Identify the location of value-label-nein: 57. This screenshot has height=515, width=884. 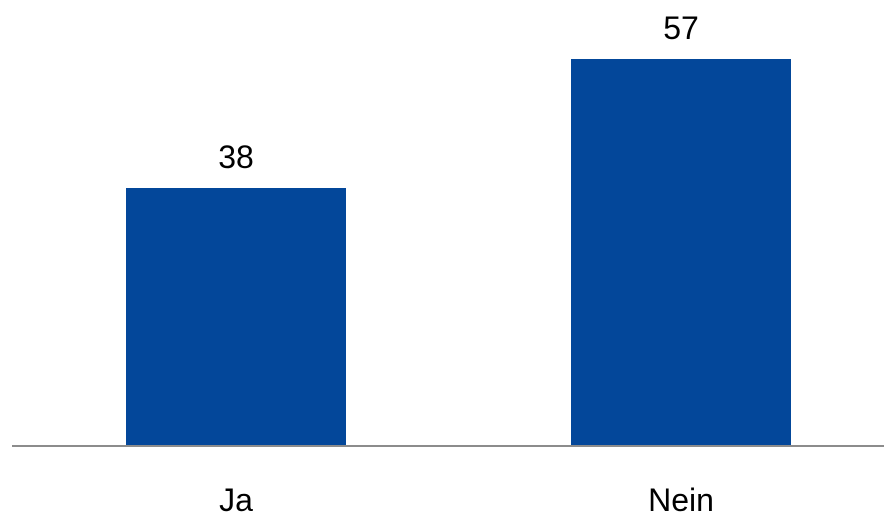
(681, 28).